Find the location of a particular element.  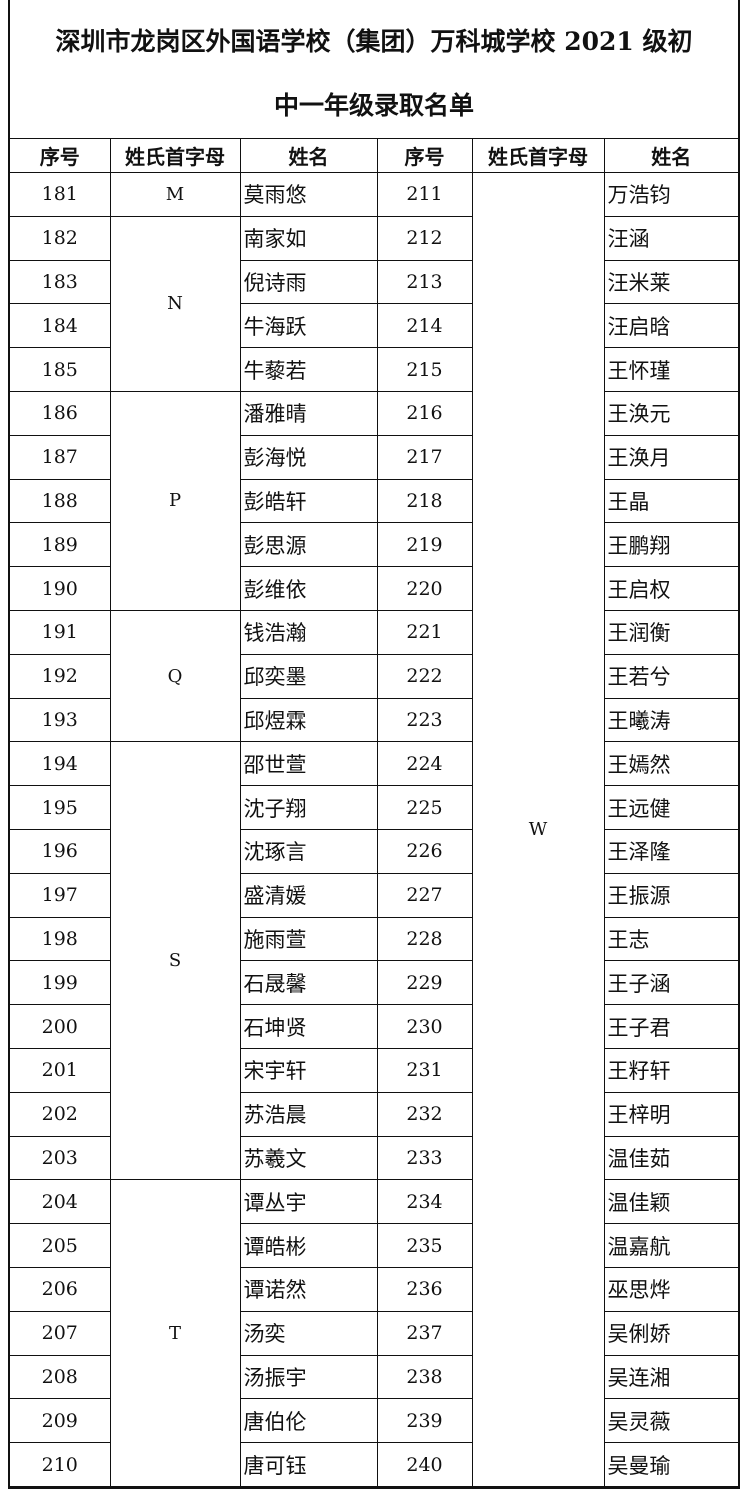

table-row: 182 N 南家如 212 汪涵 is located at coordinates (374, 303).